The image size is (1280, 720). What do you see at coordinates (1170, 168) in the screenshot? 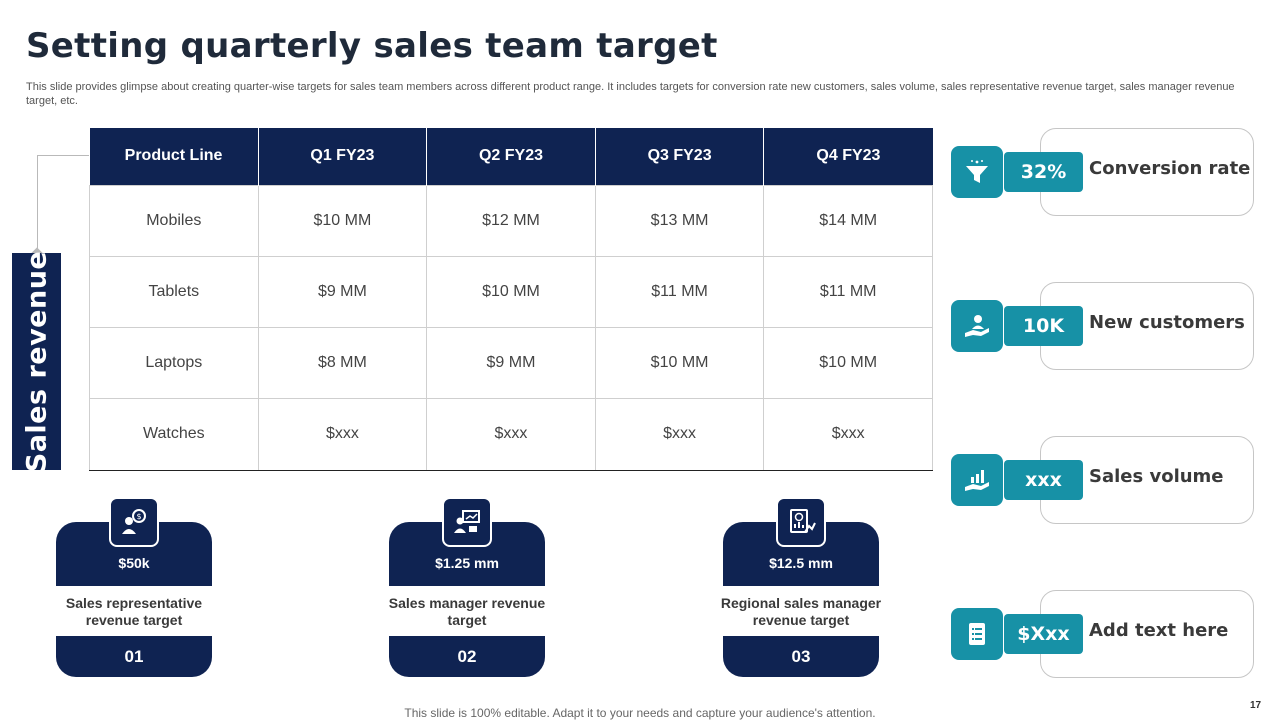
I see `kpi-label: Conversion rate` at bounding box center [1170, 168].